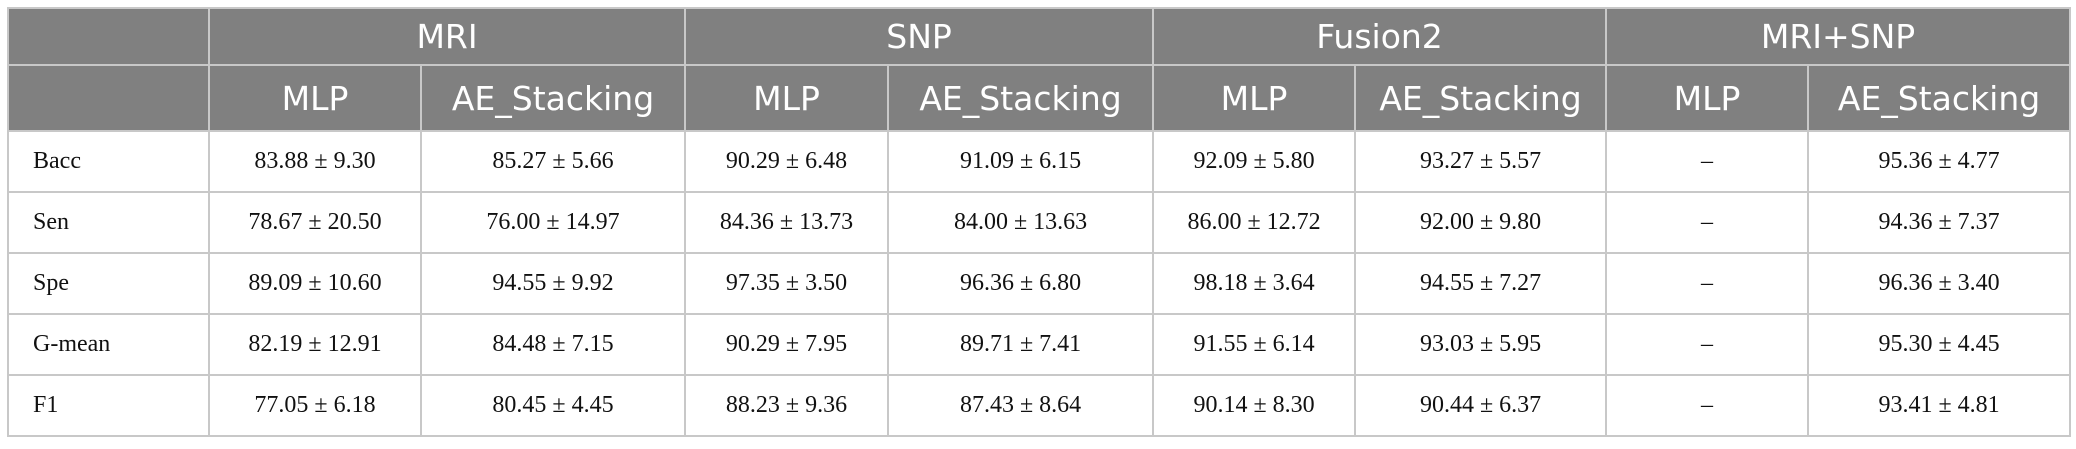 The image size is (2076, 449). I want to click on cell: 93.03 ± 5.95, so click(1481, 344).